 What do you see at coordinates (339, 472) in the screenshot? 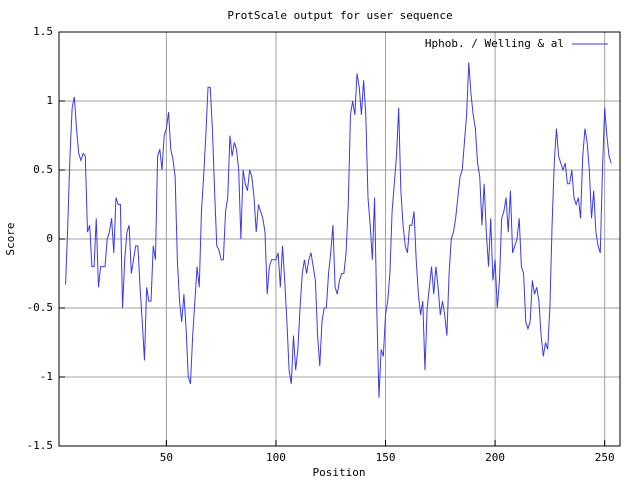
I see `x-axis-label: Position` at bounding box center [339, 472].